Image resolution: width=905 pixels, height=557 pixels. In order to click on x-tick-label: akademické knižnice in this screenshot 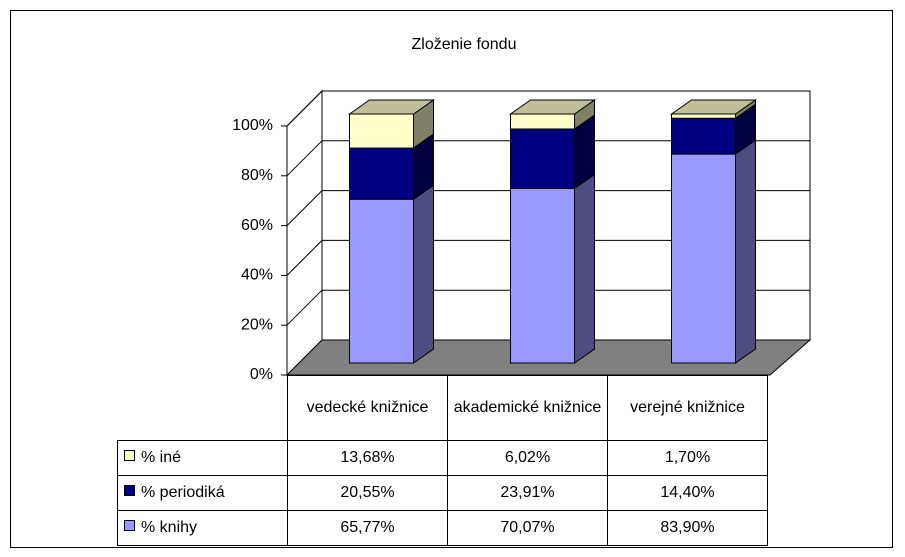, I will do `click(527, 408)`.